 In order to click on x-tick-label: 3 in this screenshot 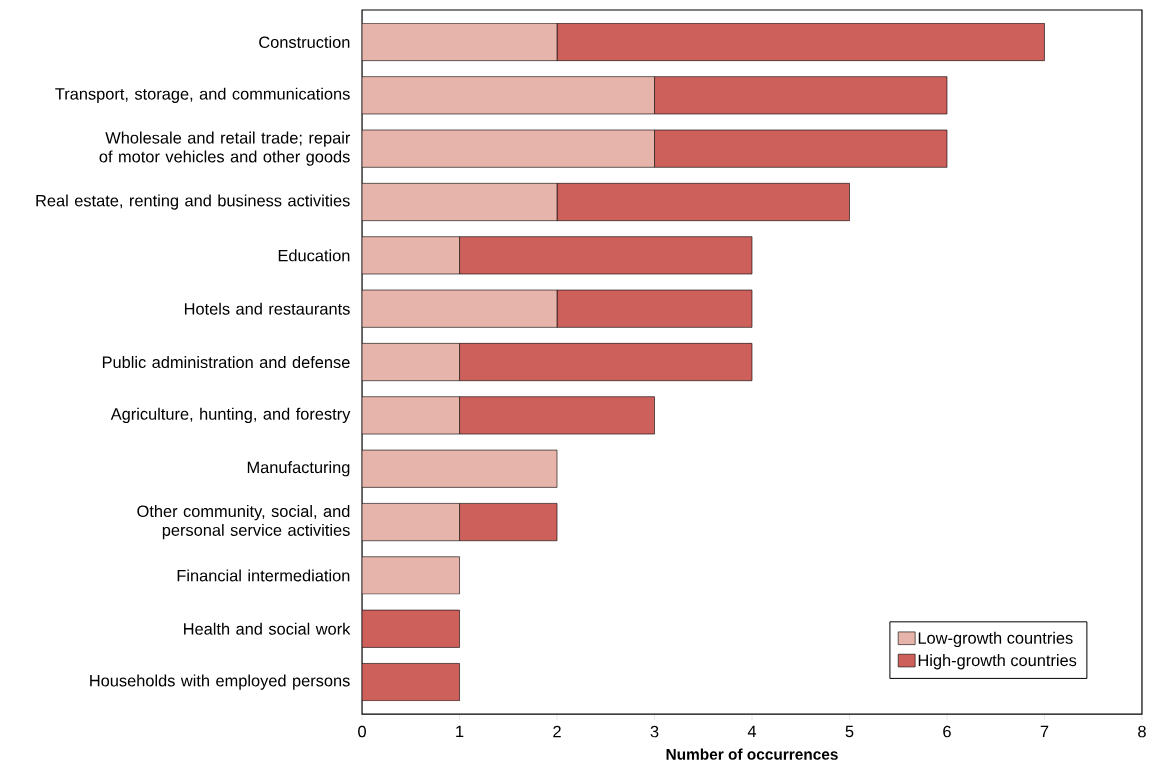, I will do `click(654, 731)`.